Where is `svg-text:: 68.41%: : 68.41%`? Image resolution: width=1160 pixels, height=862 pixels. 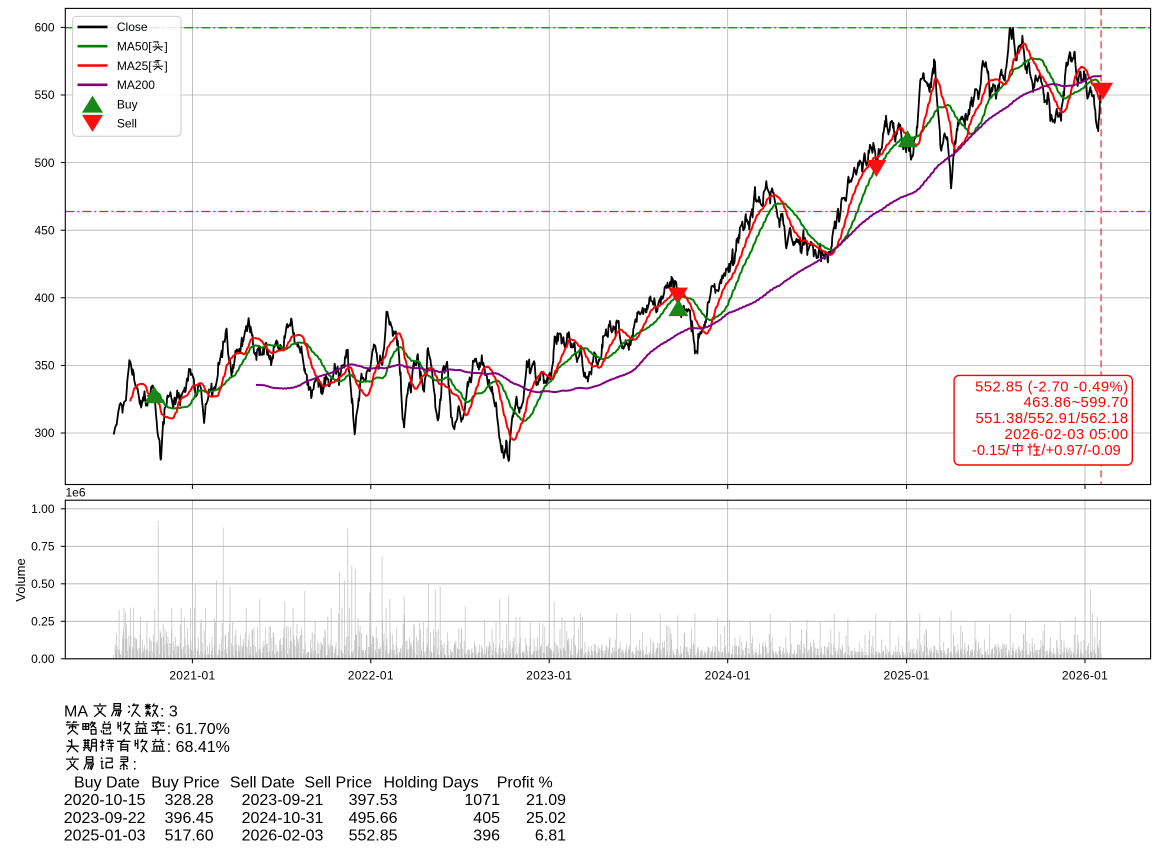 svg-text:: 68.41%: : 68.41% is located at coordinates (198, 747).